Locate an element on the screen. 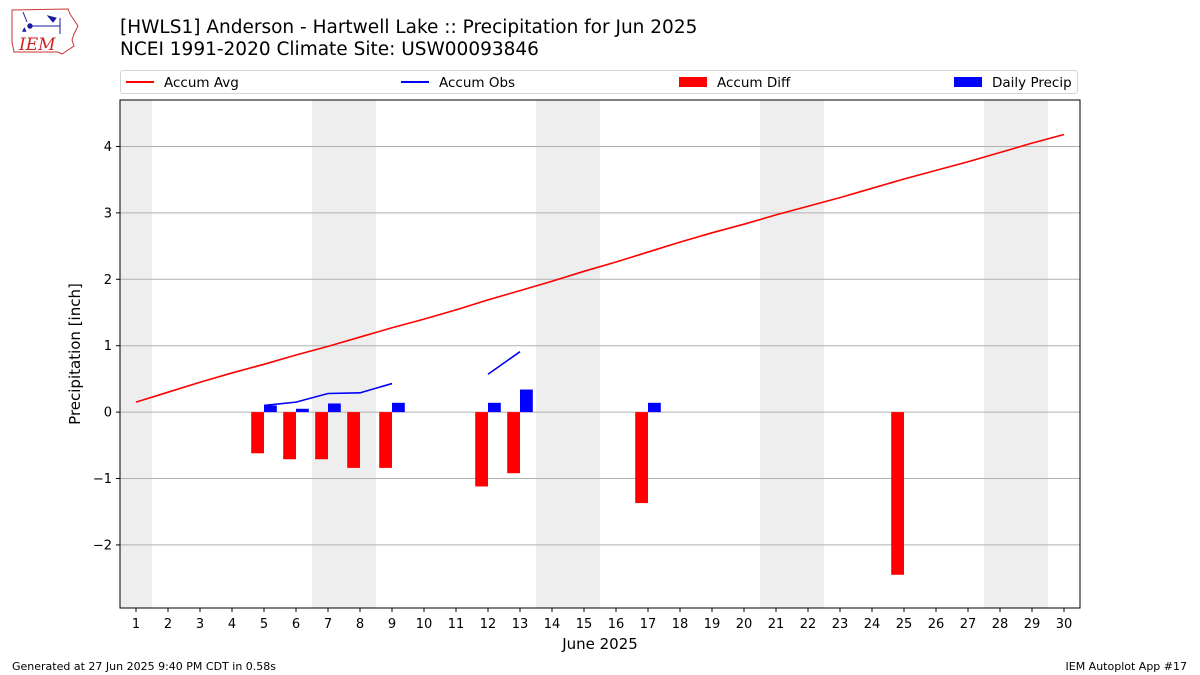  x-tick-label: 5 is located at coordinates (264, 624).